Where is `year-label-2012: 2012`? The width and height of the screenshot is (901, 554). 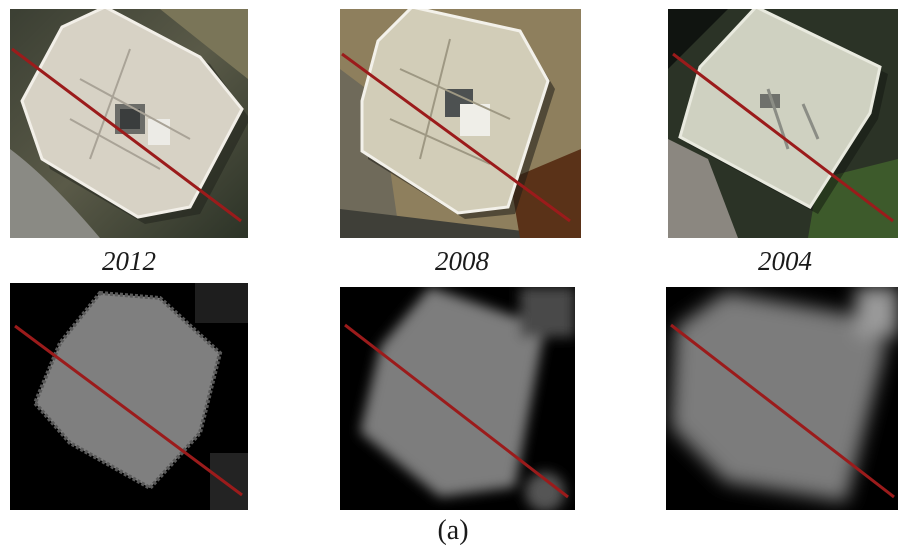
year-label-2012: 2012 is located at coordinates (129, 261).